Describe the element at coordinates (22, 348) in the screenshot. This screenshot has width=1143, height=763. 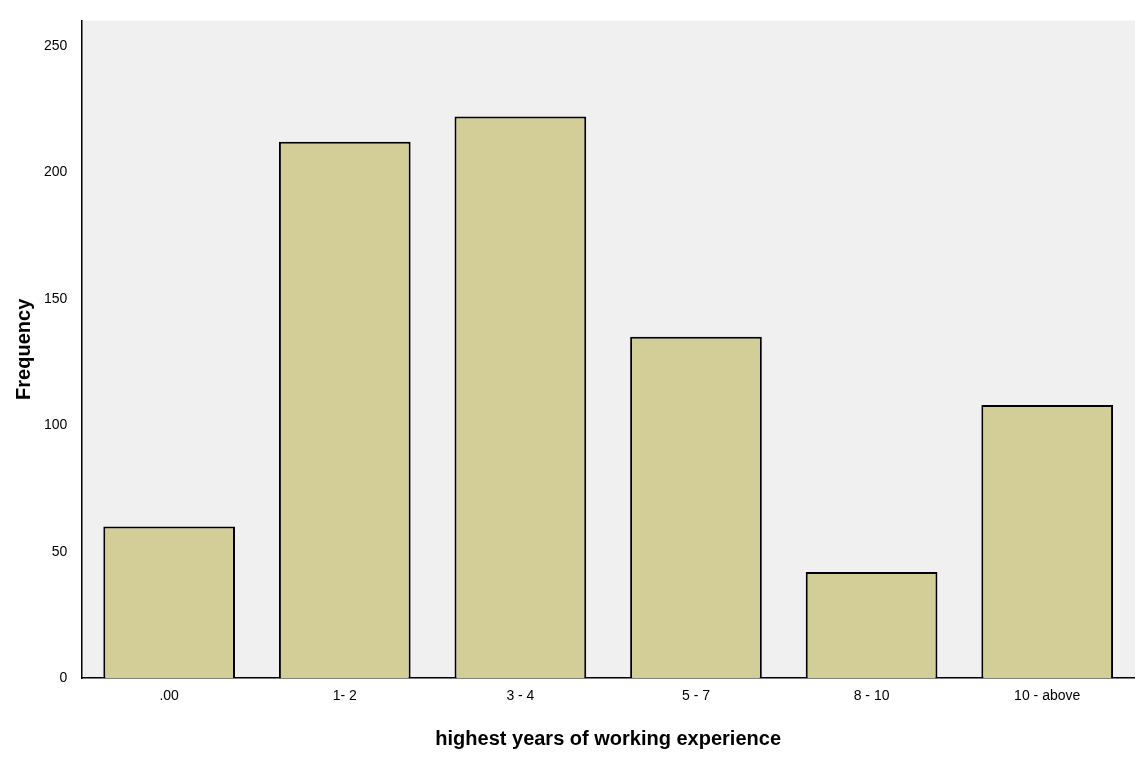
I see `y-axis-title: Frequency` at that location.